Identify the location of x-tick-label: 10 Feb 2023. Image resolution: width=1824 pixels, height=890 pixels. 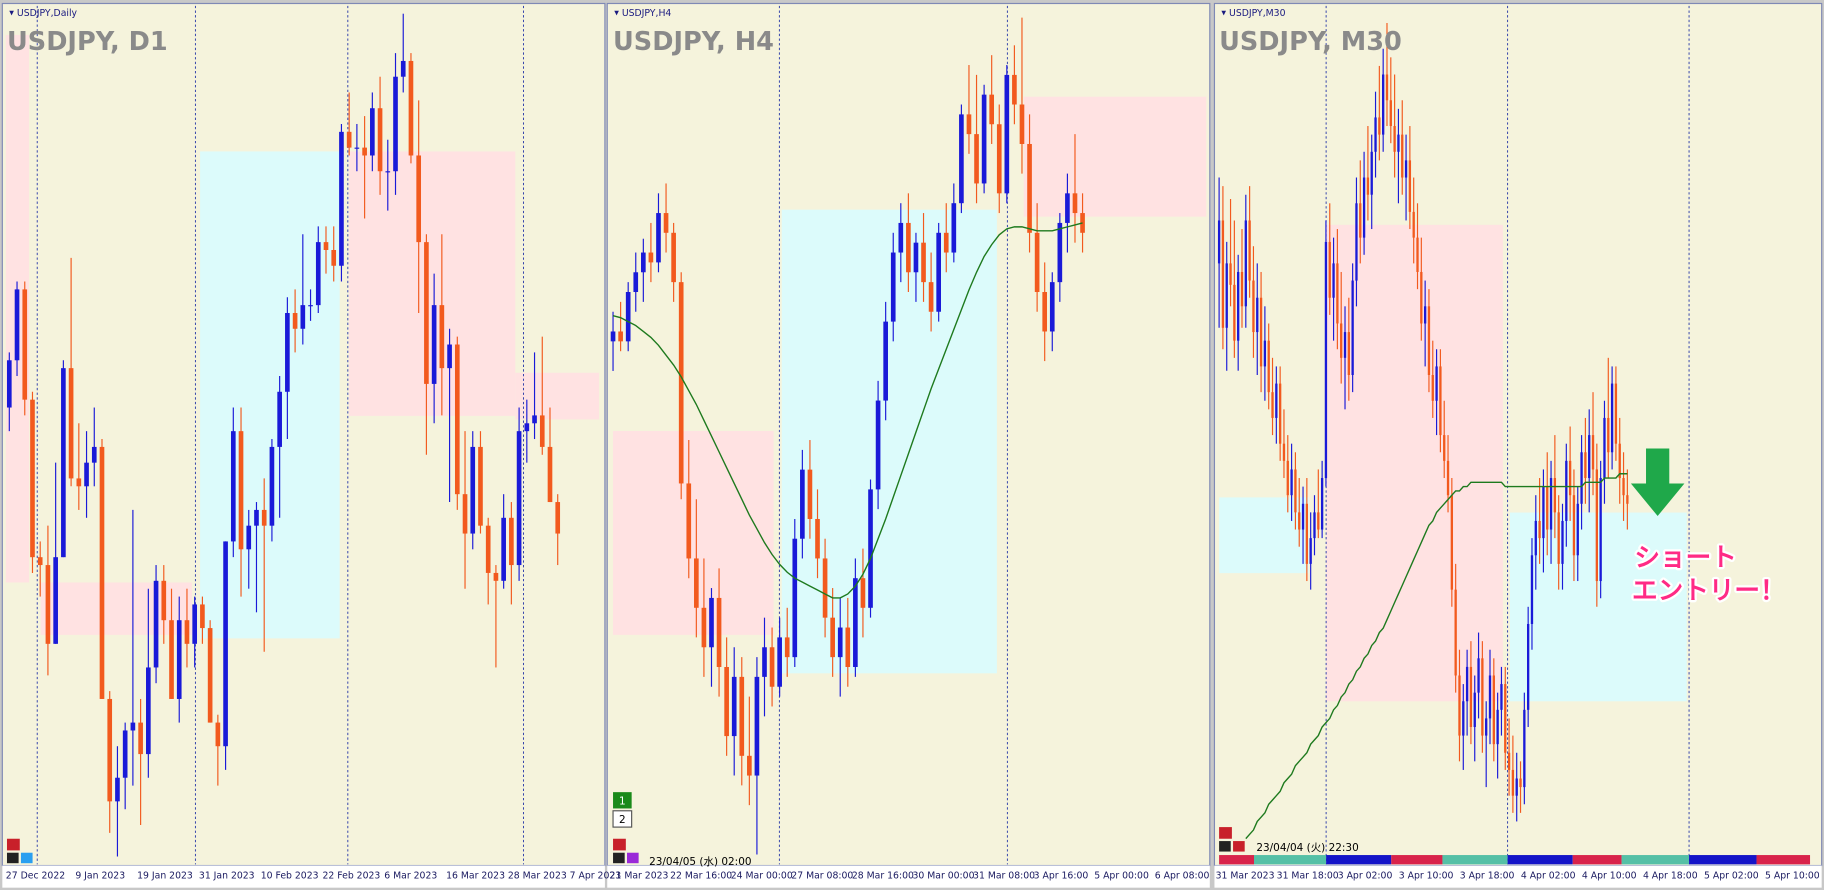
(290, 876).